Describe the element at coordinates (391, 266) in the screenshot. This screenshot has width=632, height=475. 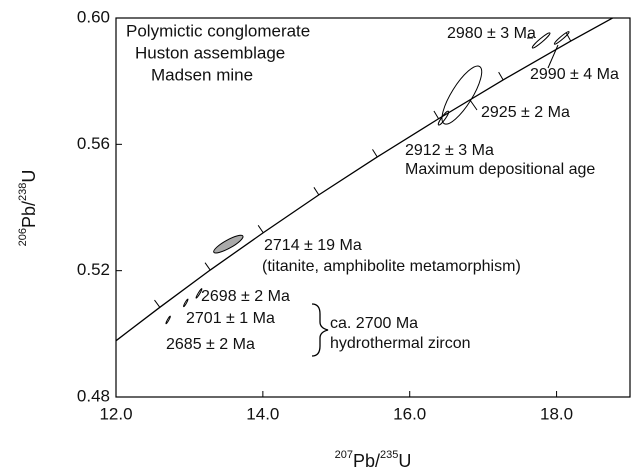
I see `annotation: (titanite, amphibolite metamorphism)` at that location.